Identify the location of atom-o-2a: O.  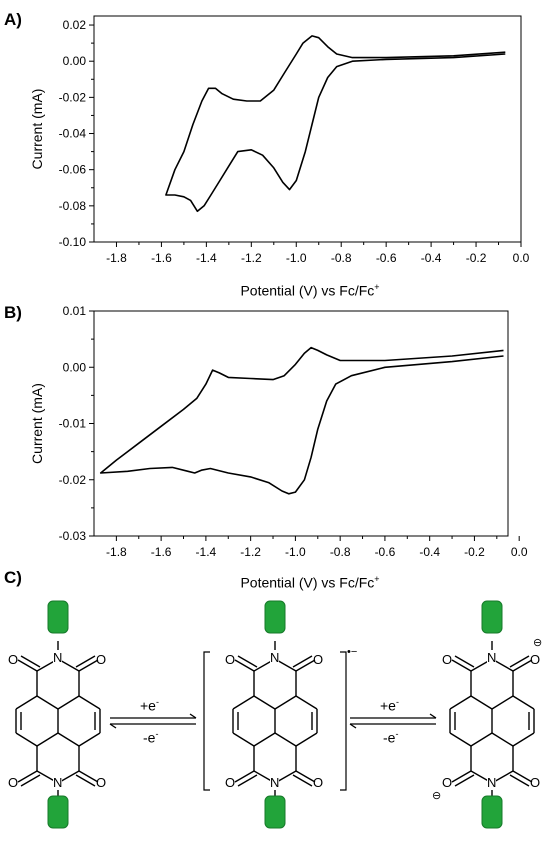
(230, 659).